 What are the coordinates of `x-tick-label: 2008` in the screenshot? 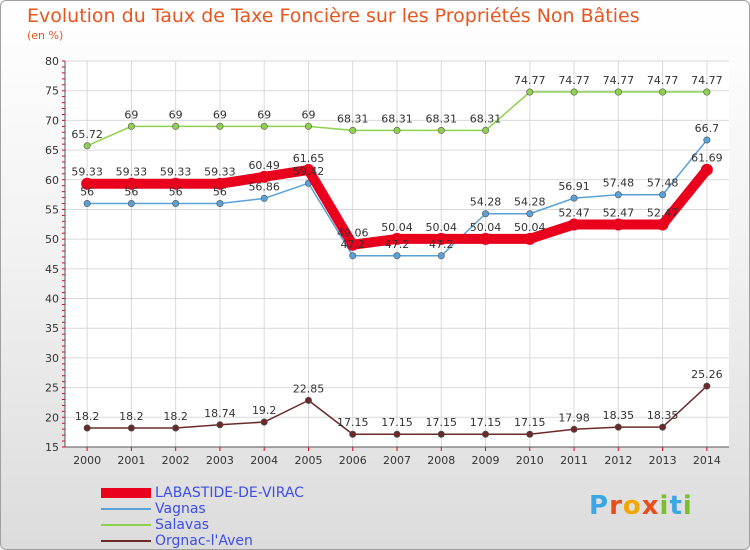 It's located at (441, 460).